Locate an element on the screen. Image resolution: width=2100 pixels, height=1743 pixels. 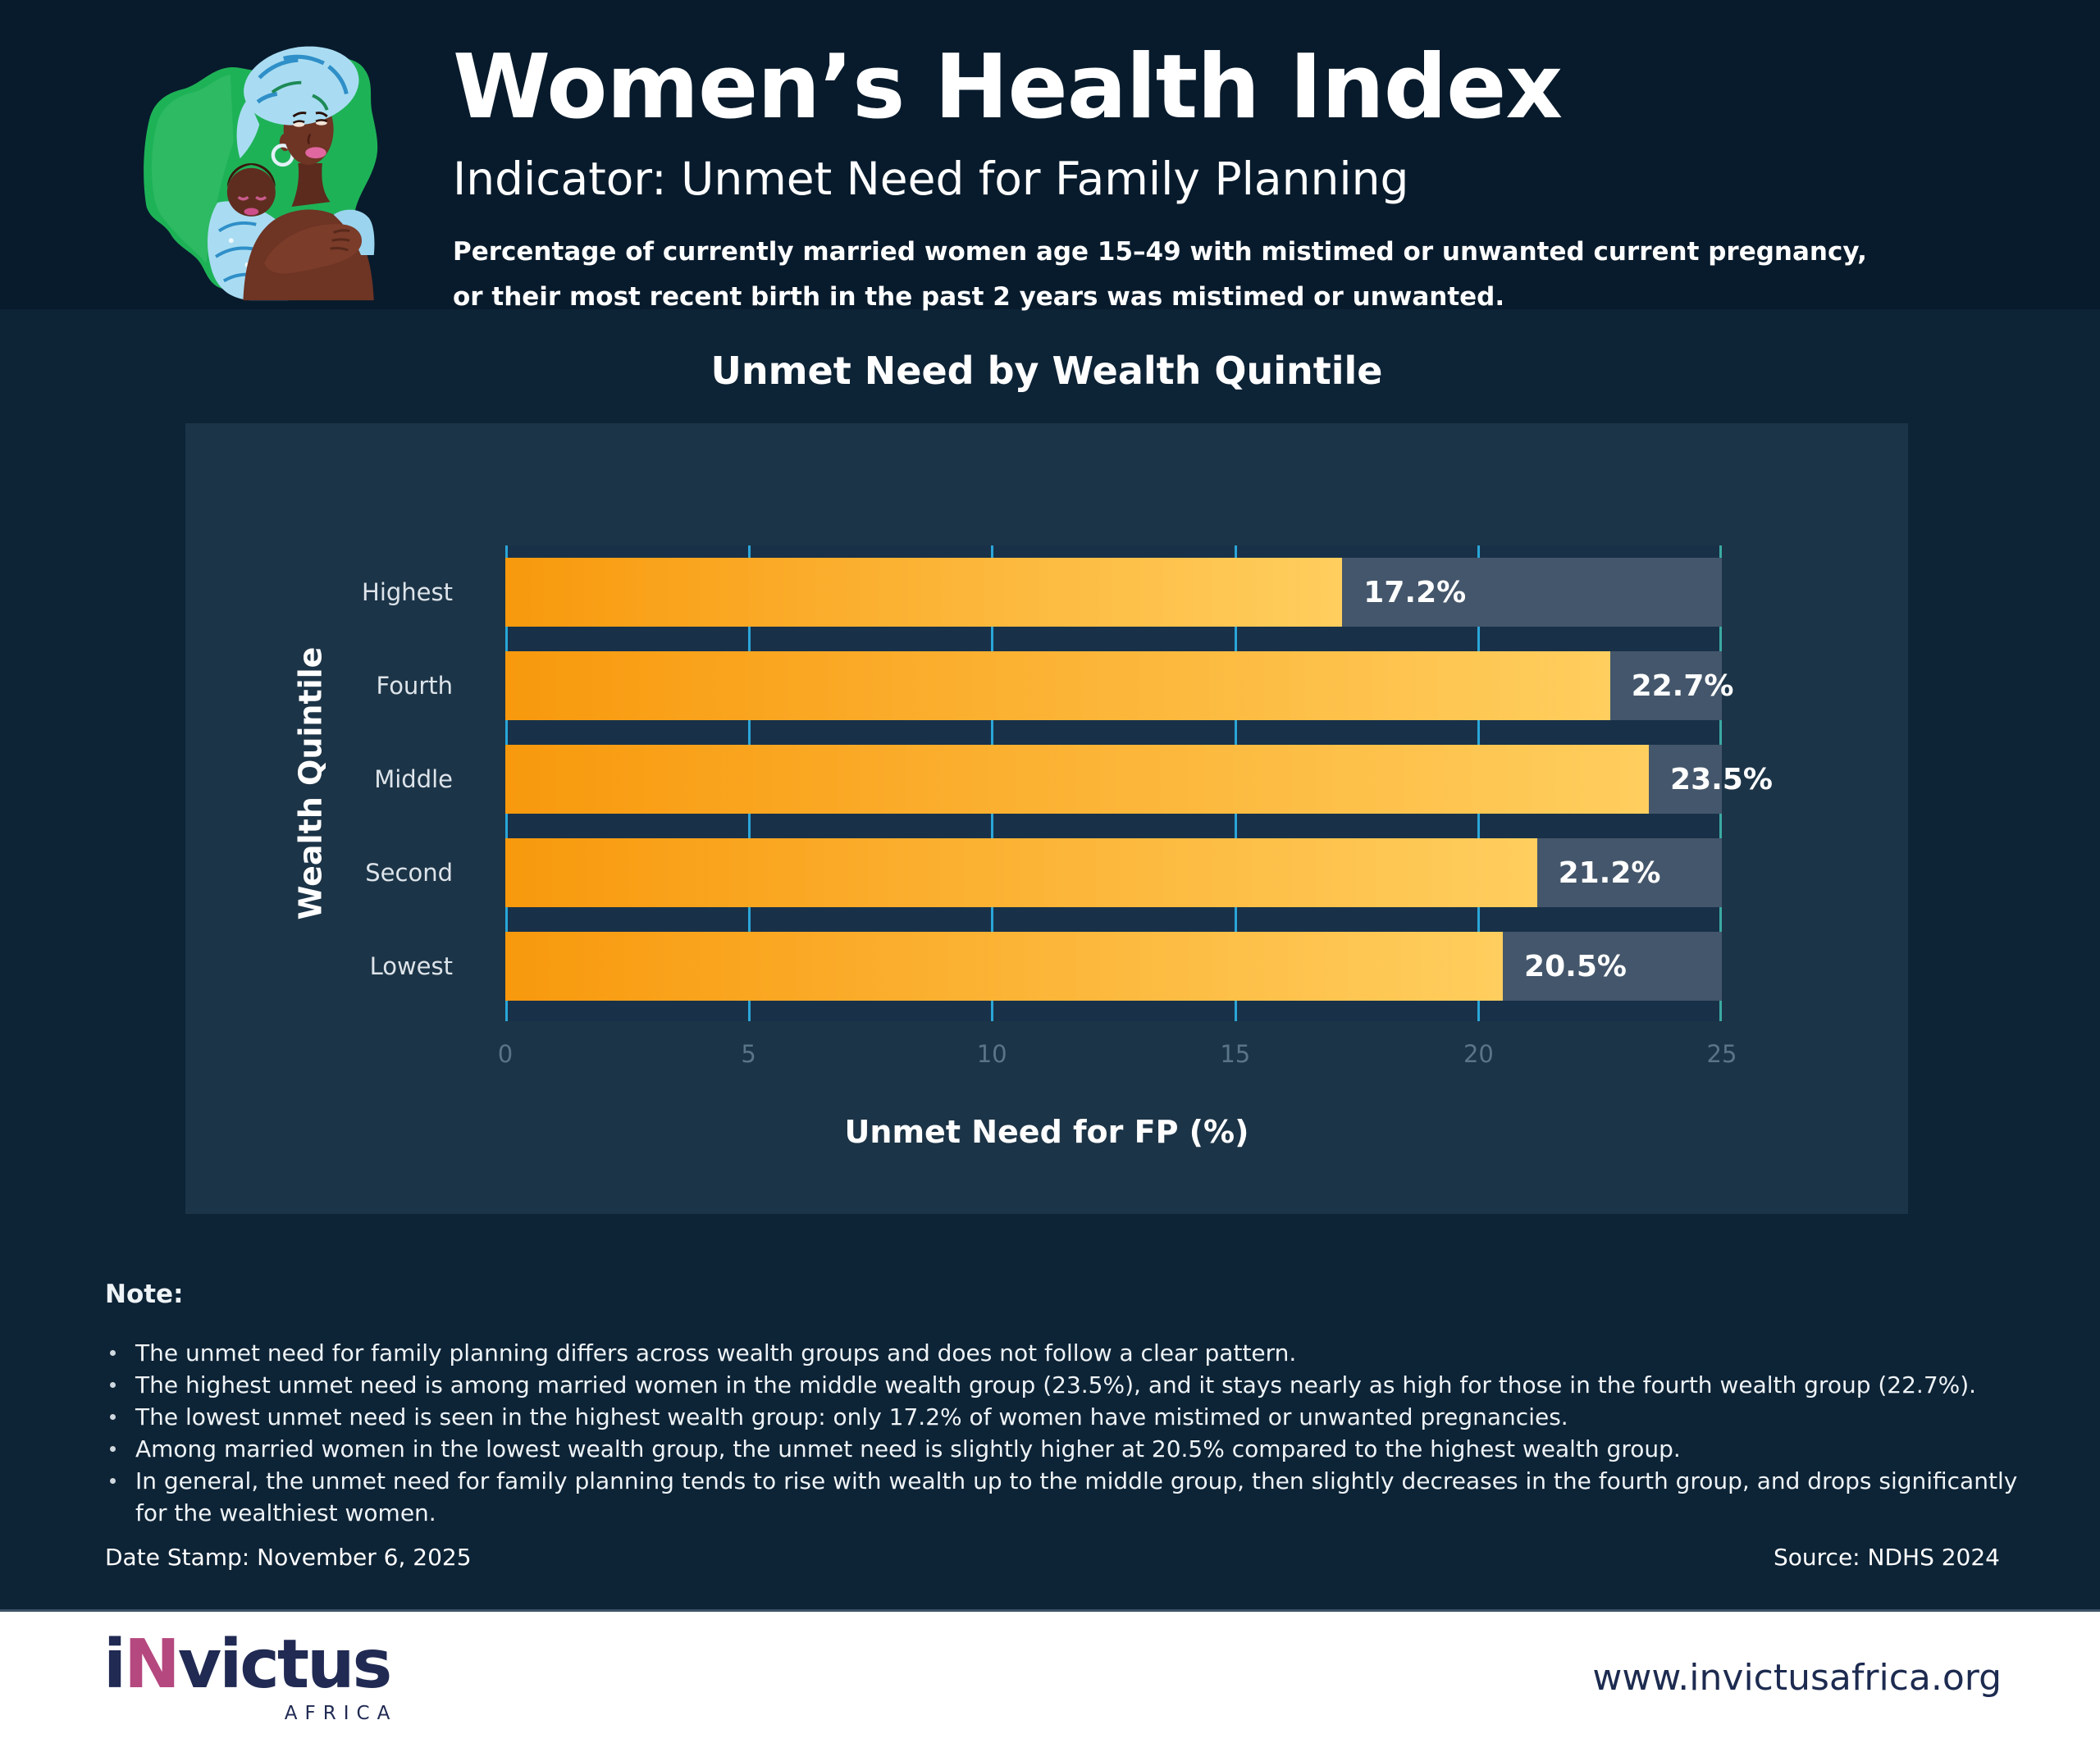
mother-neck is located at coordinates (311, 185).